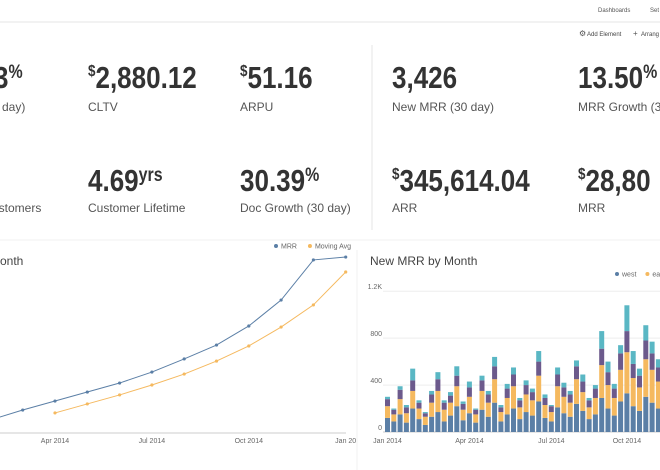 The height and width of the screenshot is (470, 660). Describe the element at coordinates (376, 334) in the screenshot. I see `y-tick-label: 800` at that location.